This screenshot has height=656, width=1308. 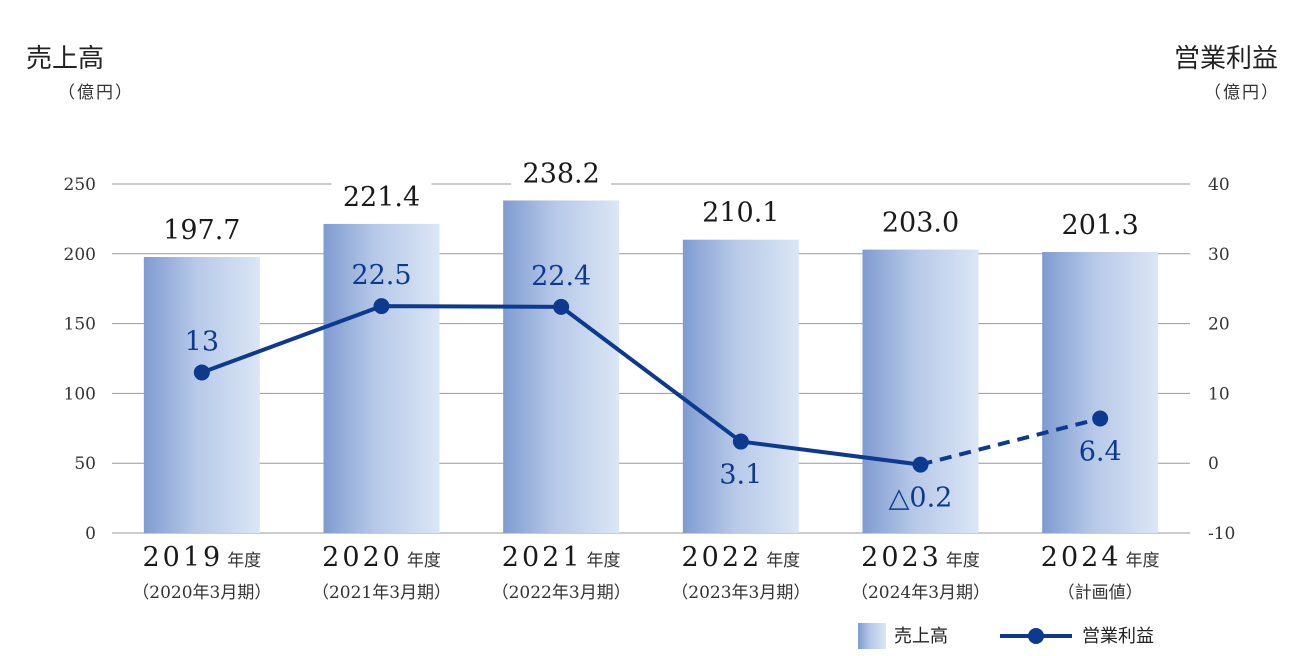 What do you see at coordinates (202, 341) in the screenshot?
I see `profit-value-label: 13` at bounding box center [202, 341].